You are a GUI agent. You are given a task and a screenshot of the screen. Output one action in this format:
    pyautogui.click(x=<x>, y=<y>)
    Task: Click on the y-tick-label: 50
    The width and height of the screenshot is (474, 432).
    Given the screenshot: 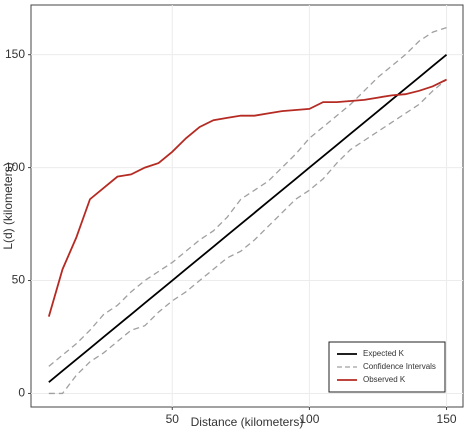 What is the action you would take?
    pyautogui.click(x=19, y=280)
    